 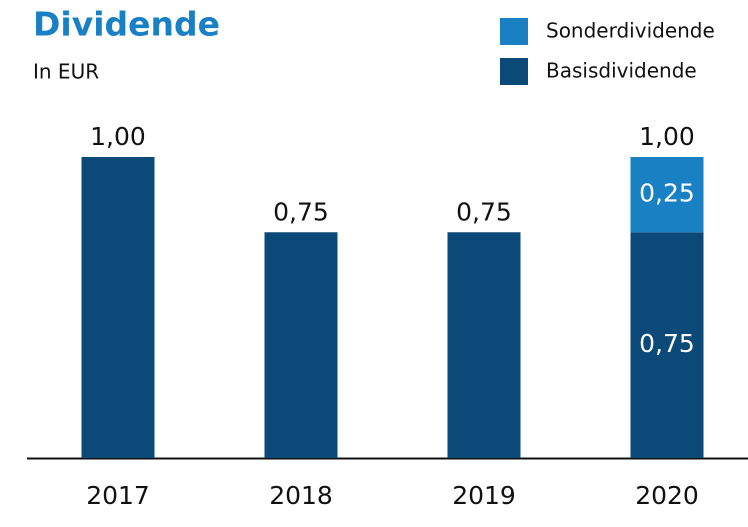 I want to click on x-tick-label: 2018, so click(x=301, y=495).